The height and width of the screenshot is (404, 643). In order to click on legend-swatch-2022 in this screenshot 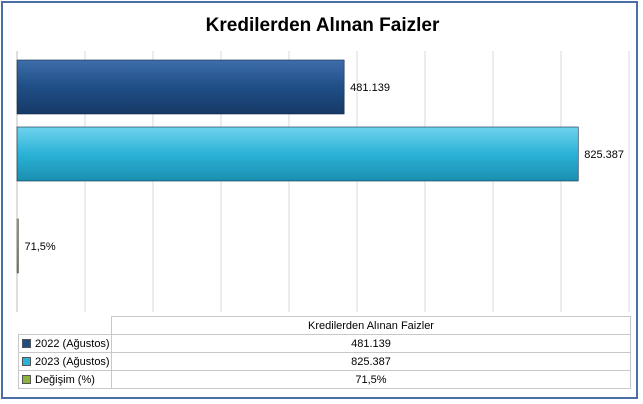, I will do `click(26, 344)`.